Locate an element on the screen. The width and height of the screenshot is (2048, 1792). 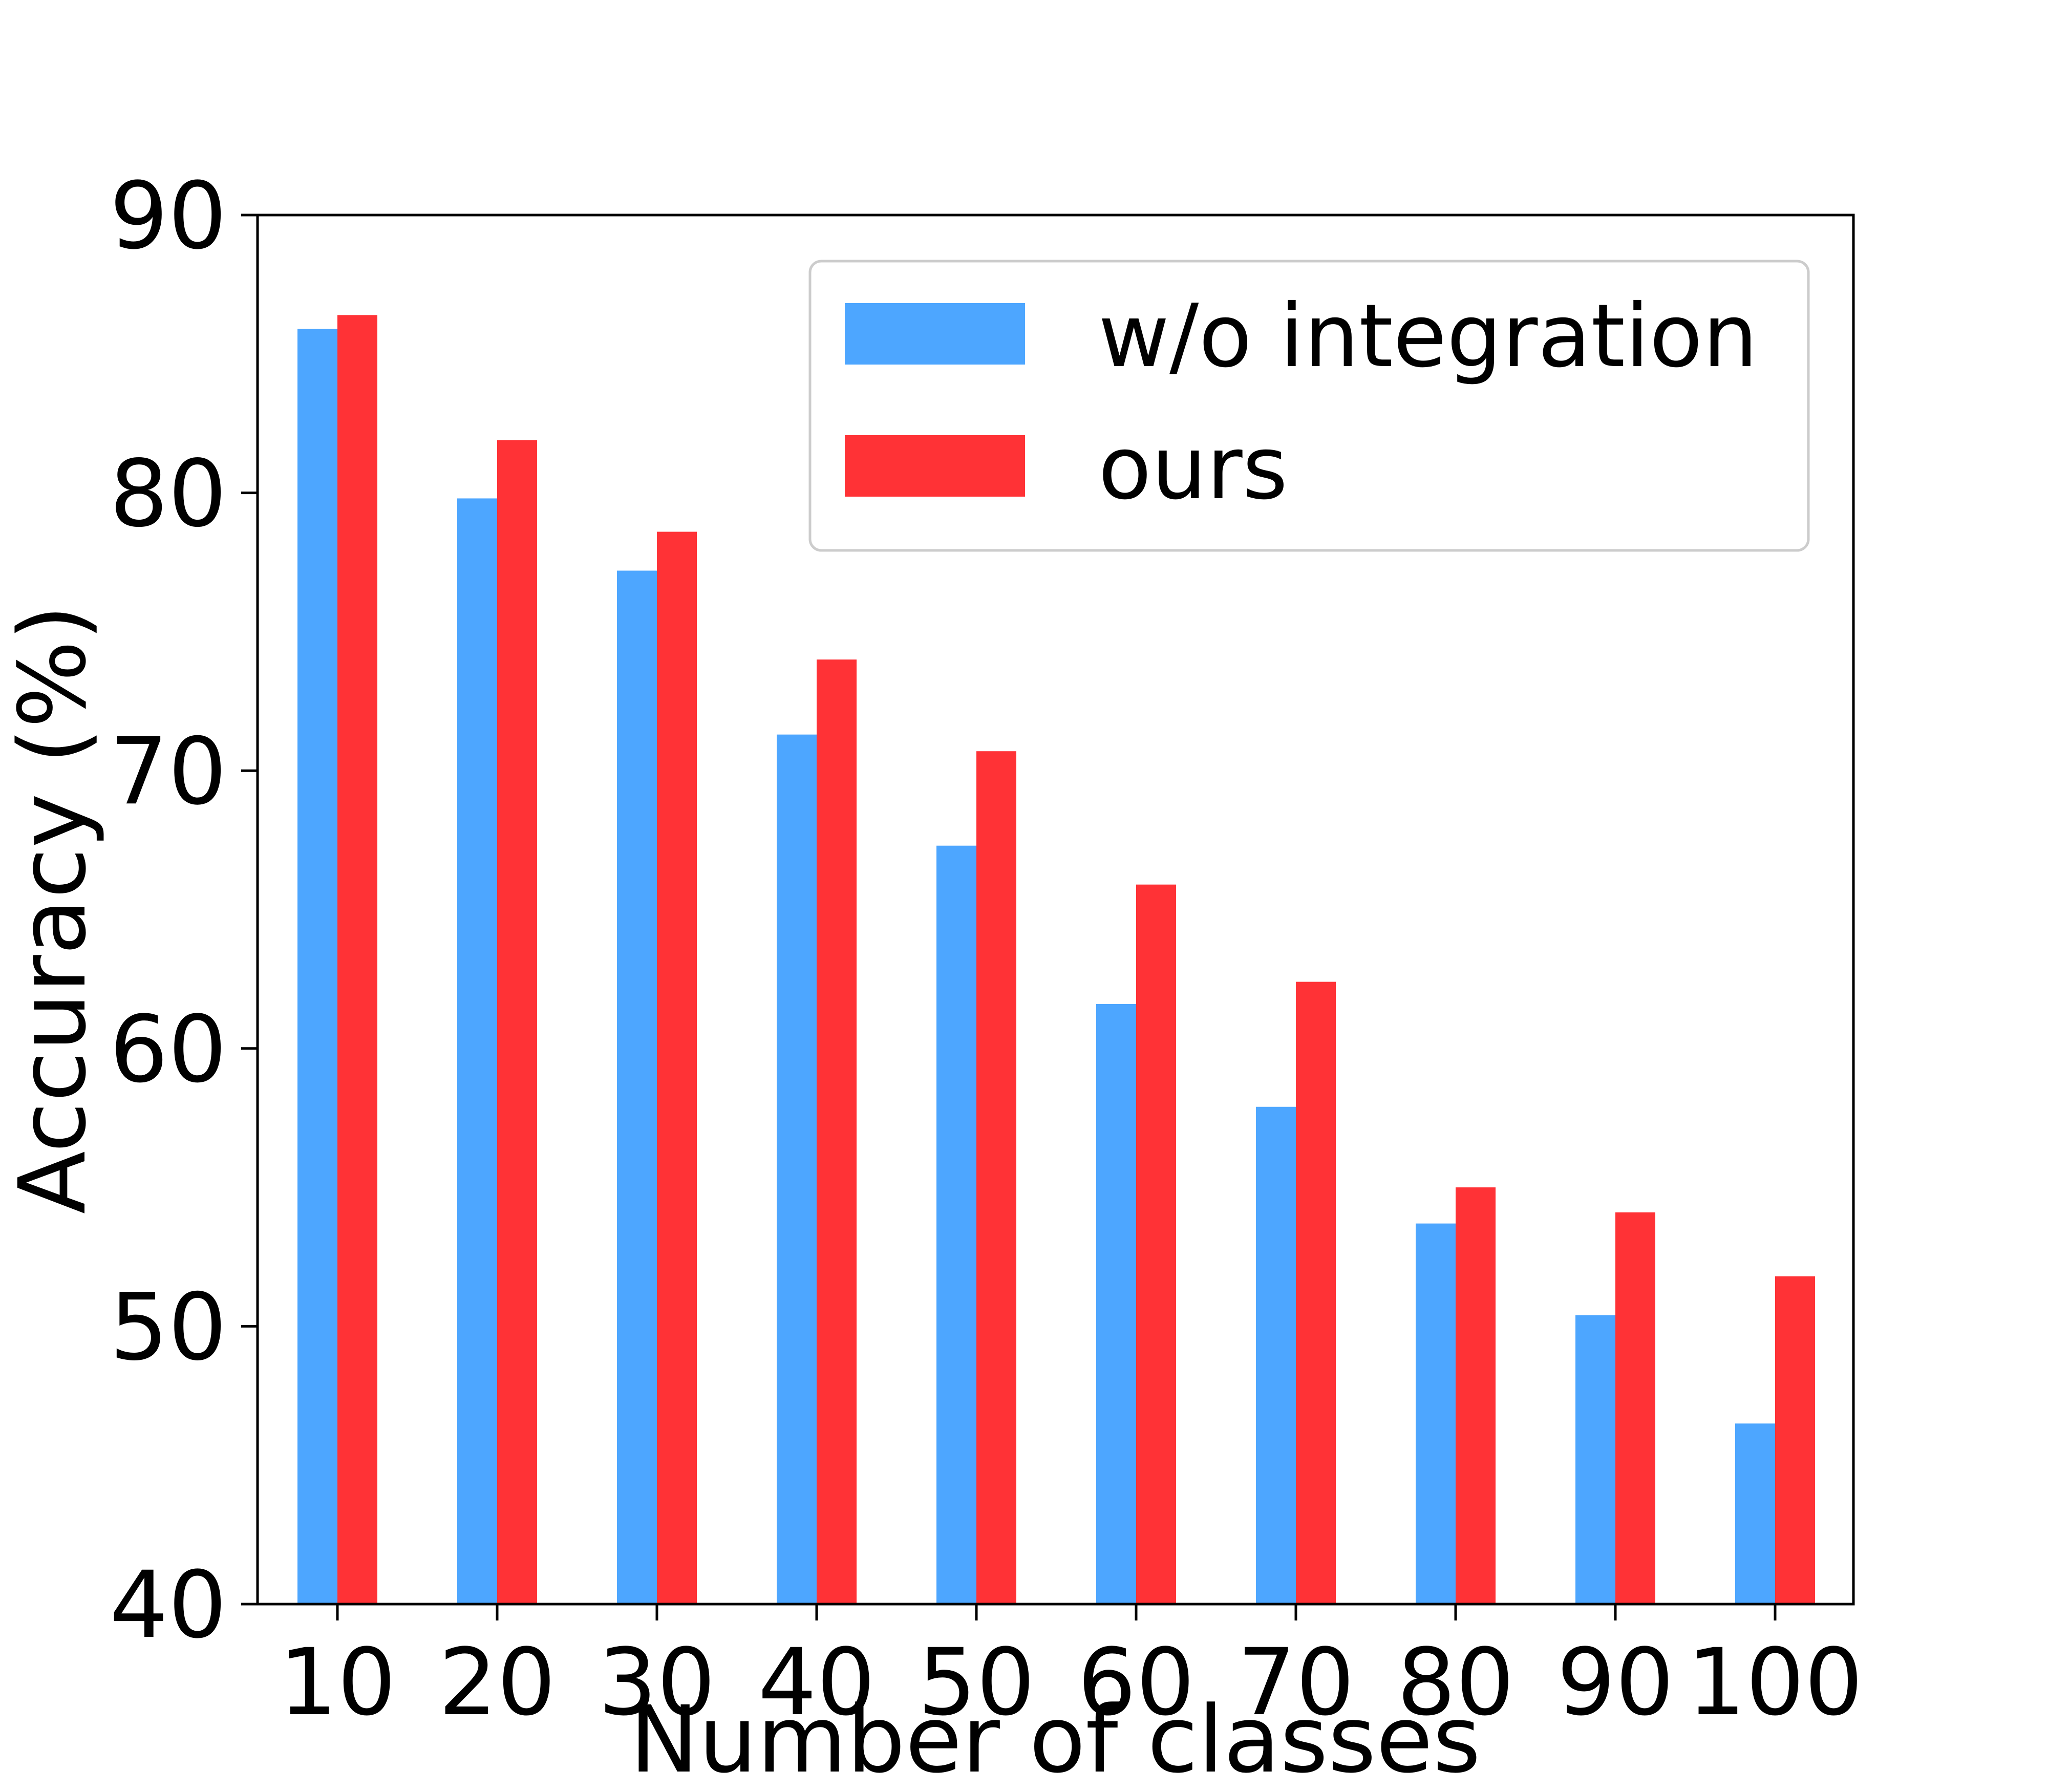
legend-swatch-ours is located at coordinates (935, 466).